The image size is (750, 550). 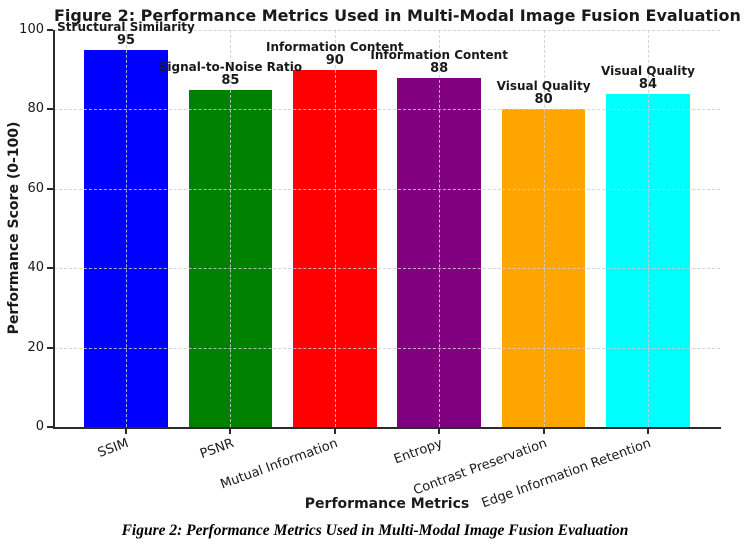 I want to click on y-tick-label: 0, so click(x=39, y=426).